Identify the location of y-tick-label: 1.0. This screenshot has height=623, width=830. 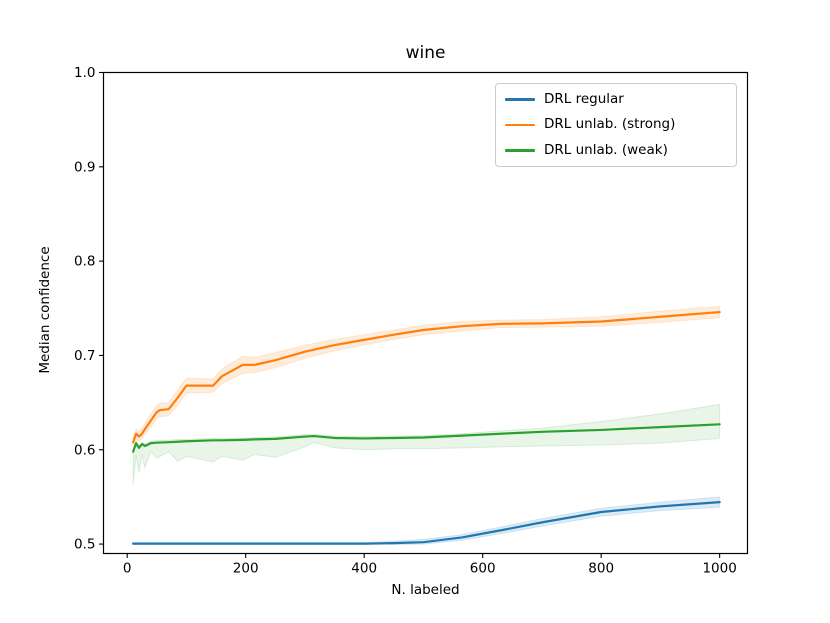
(84, 73).